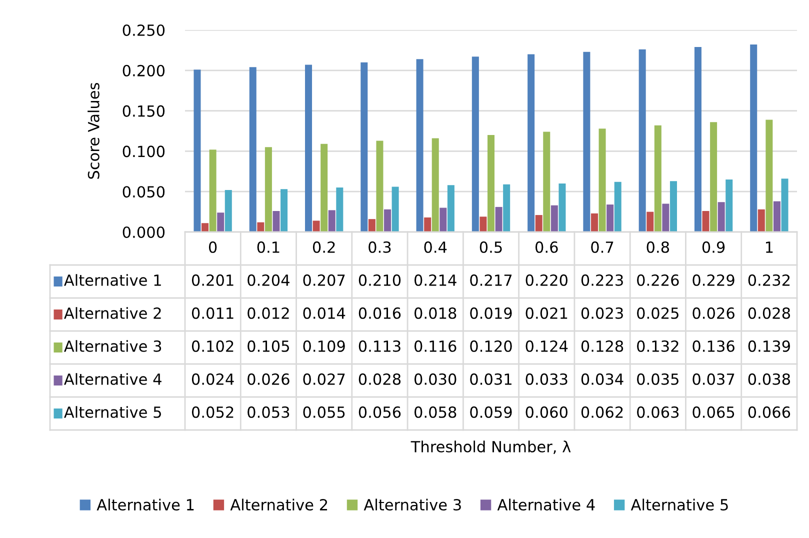  Describe the element at coordinates (113, 379) in the screenshot. I see `legend-label: Alternative 4` at that location.